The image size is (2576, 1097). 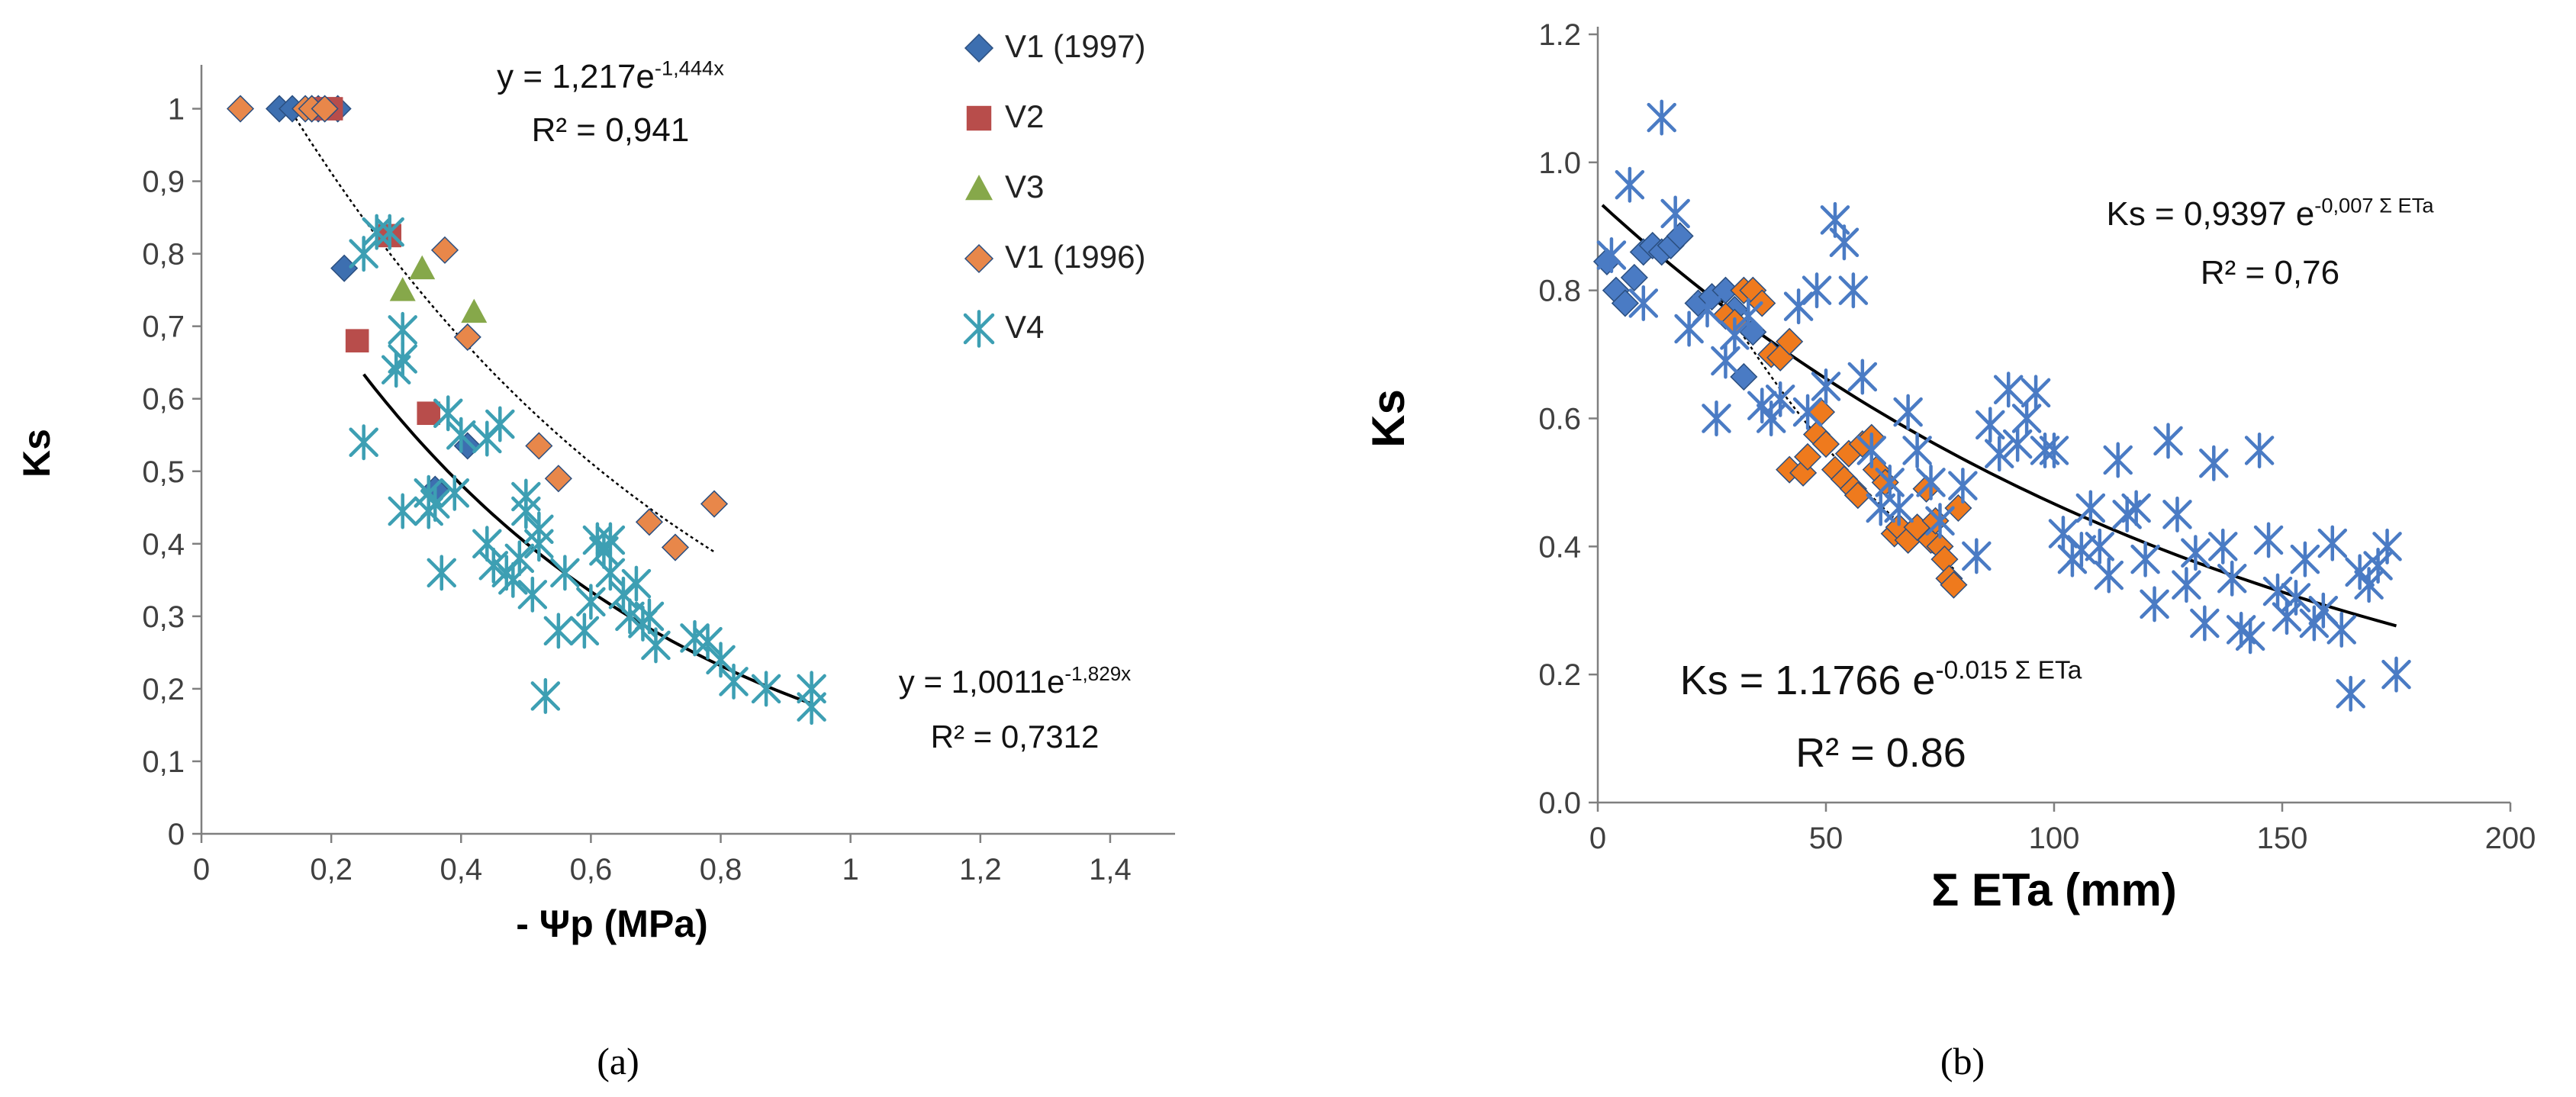 What do you see at coordinates (1826, 838) in the screenshot?
I see `x-tick-label: 50` at bounding box center [1826, 838].